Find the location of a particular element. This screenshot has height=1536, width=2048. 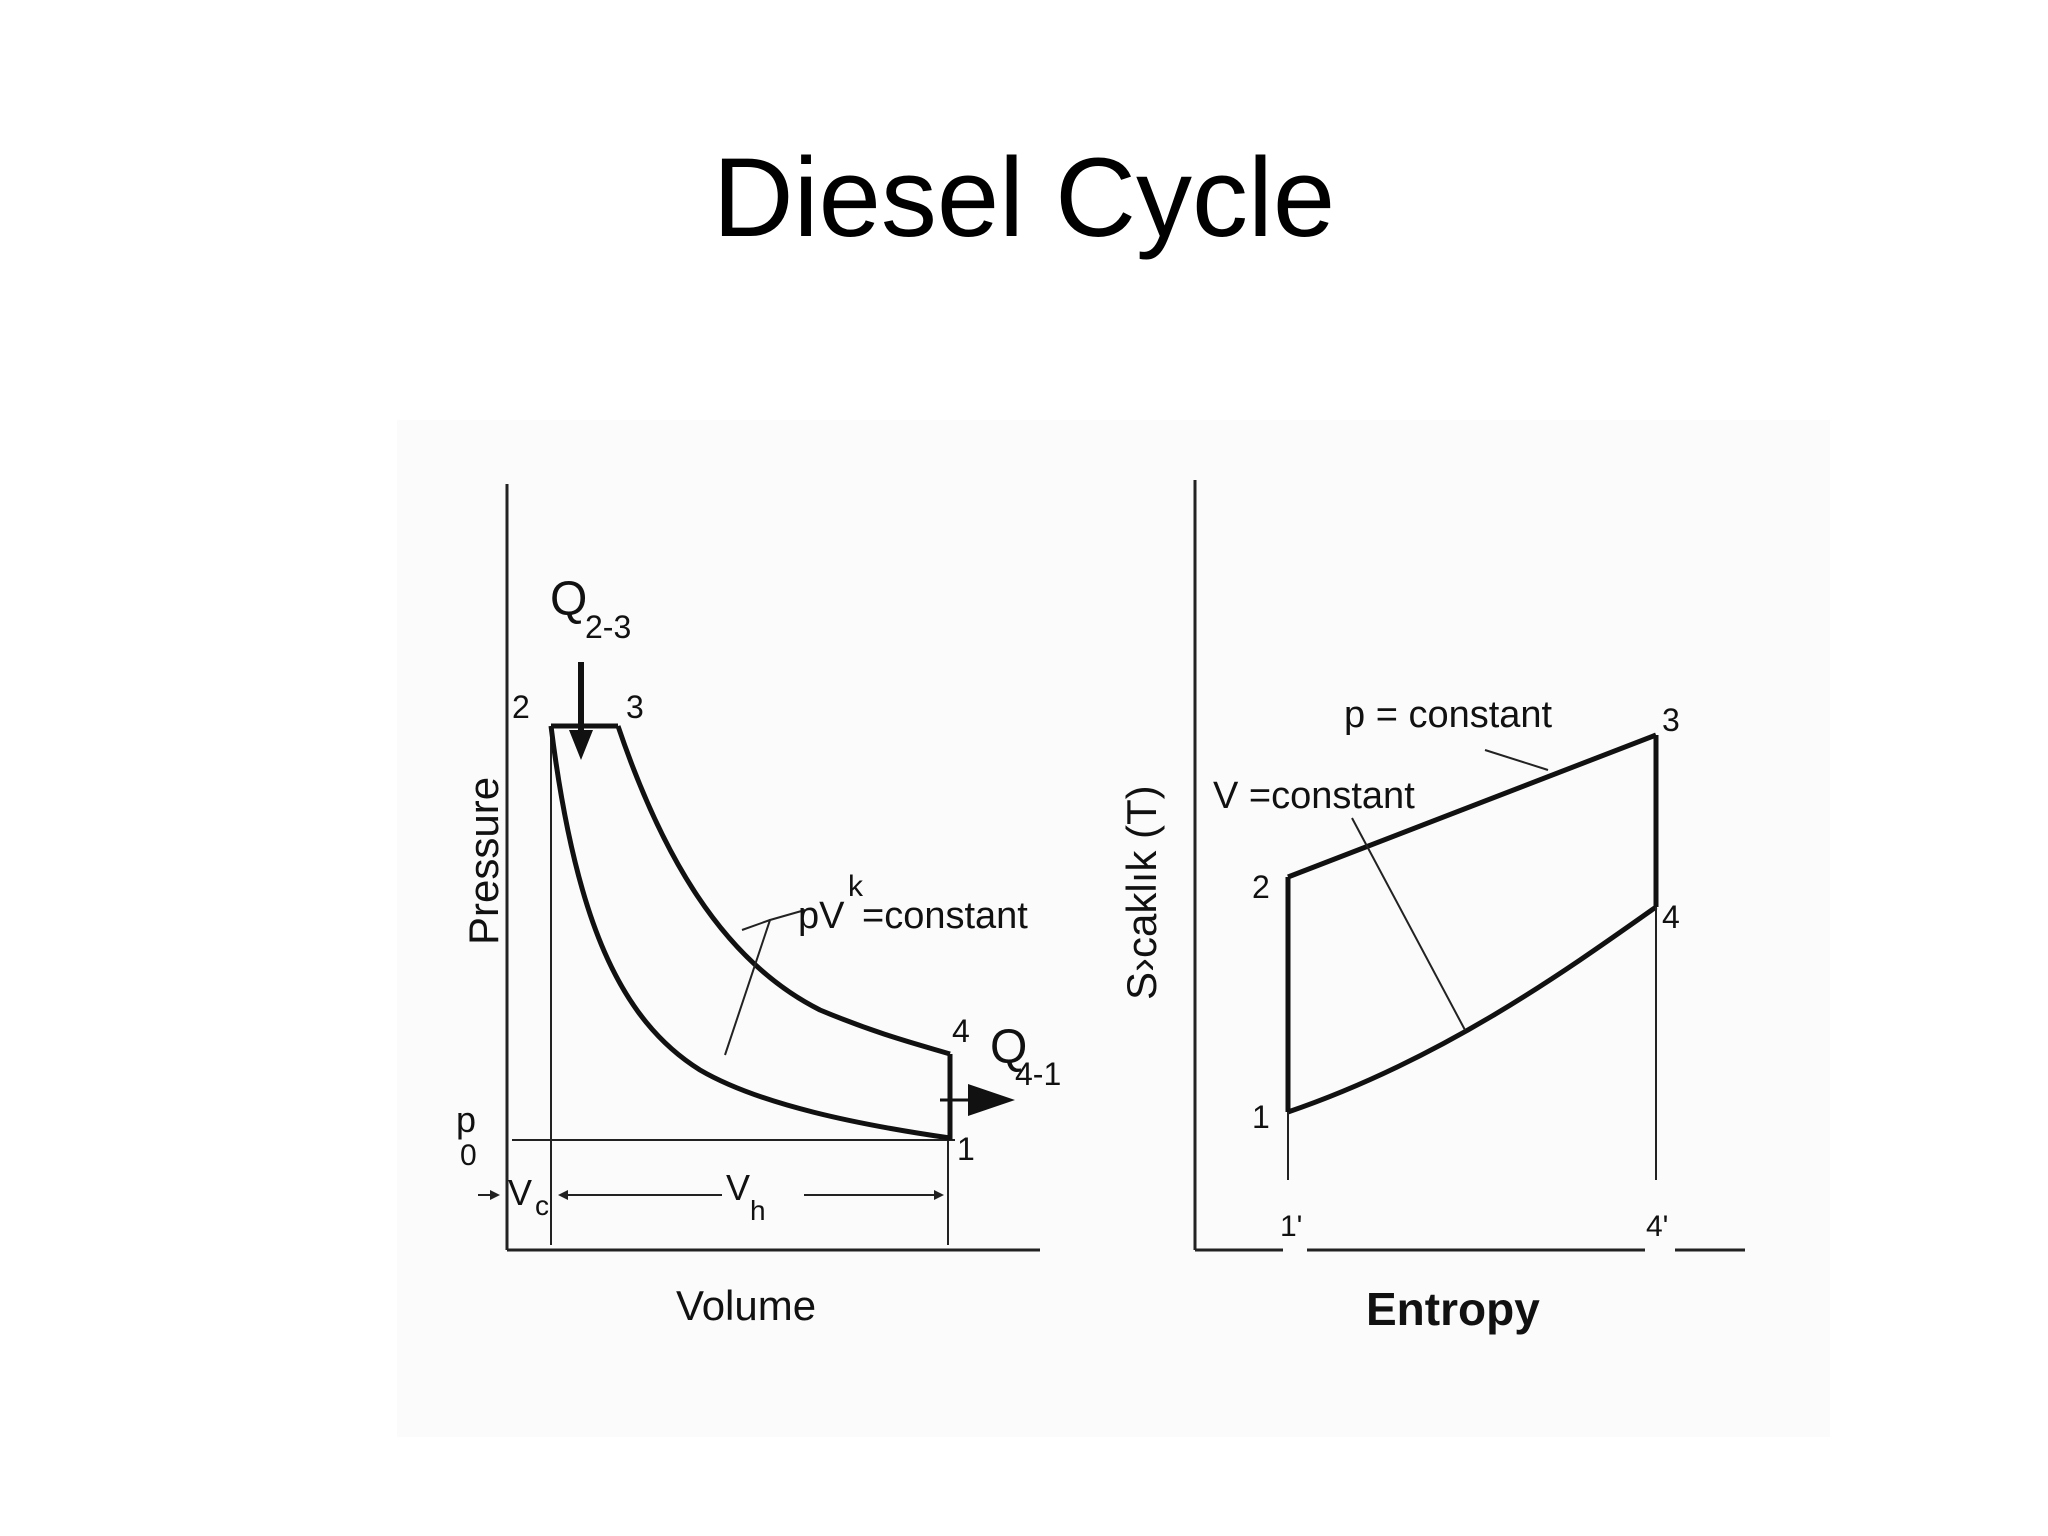

heat-in-arrow-head is located at coordinates (581, 745).